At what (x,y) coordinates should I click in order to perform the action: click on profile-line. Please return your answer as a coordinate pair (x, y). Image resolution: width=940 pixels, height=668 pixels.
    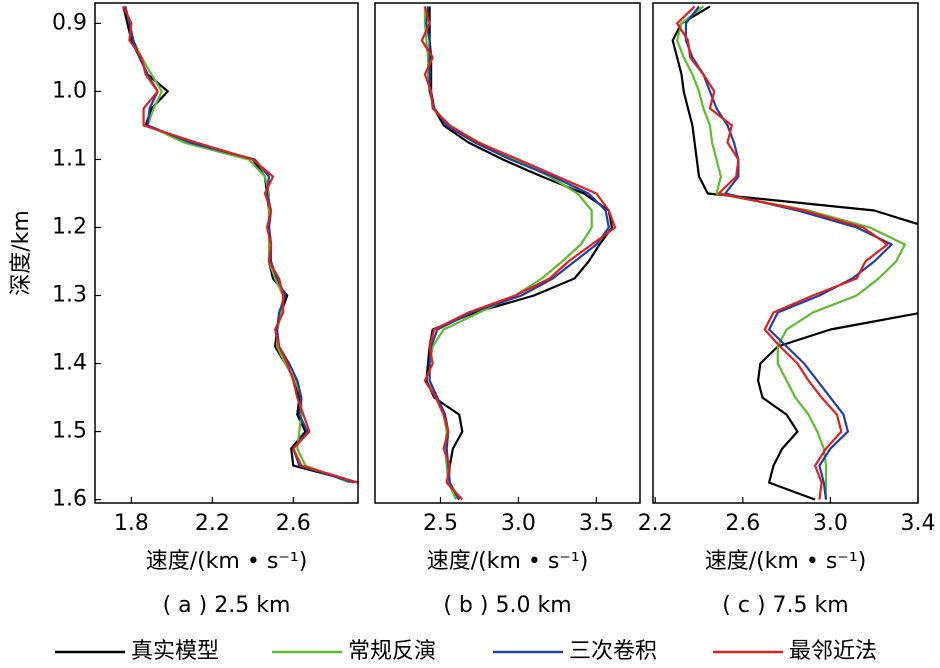
    Looking at the image, I should click on (508, 253).